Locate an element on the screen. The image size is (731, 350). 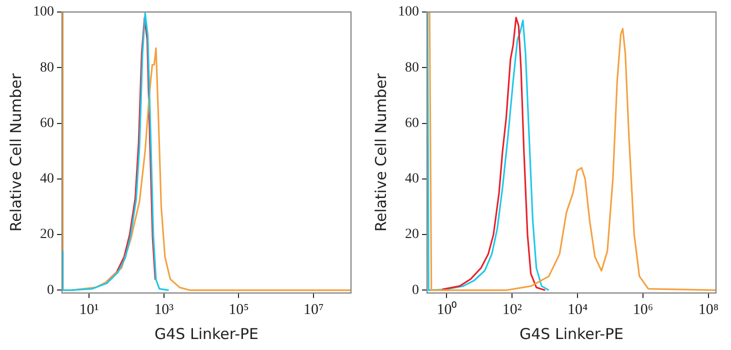
x-tick-label: 10⁶ is located at coordinates (643, 310).